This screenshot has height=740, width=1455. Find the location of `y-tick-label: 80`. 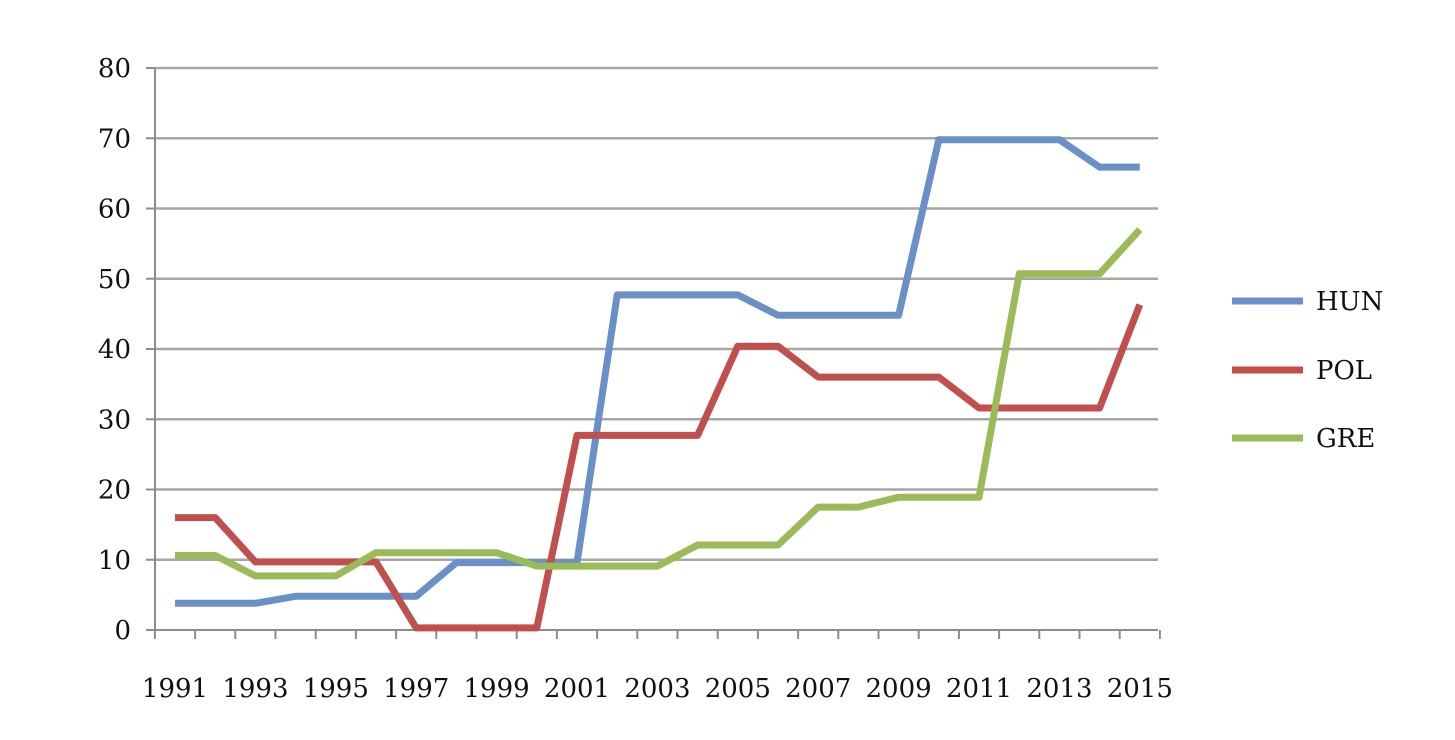

y-tick-label: 80 is located at coordinates (114, 69).